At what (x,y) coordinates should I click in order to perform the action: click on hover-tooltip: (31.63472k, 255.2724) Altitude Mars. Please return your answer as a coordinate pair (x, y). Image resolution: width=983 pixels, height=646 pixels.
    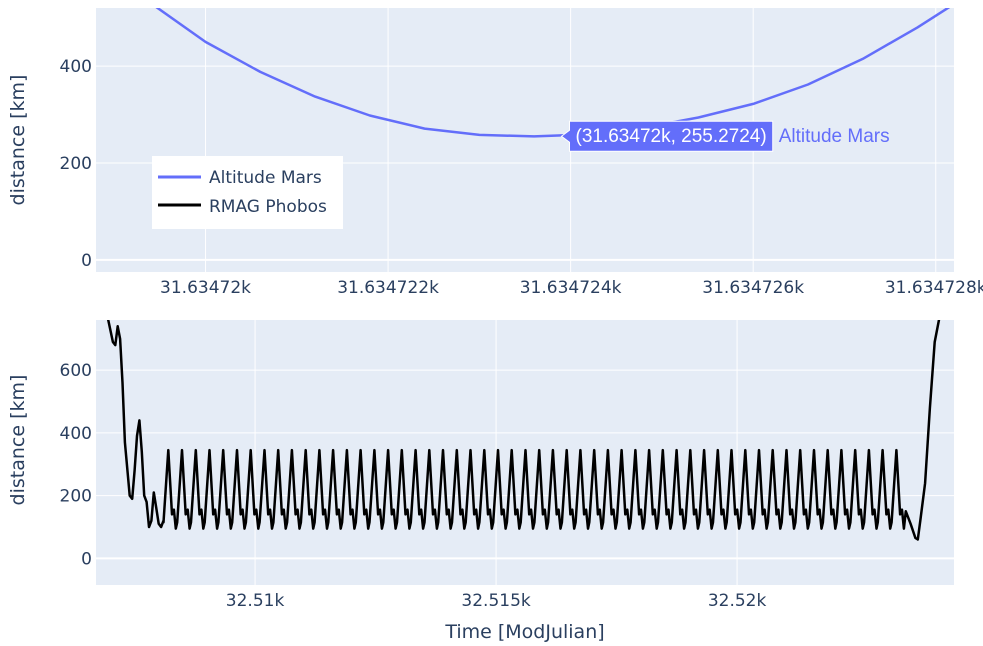
    Looking at the image, I should click on (725, 136).